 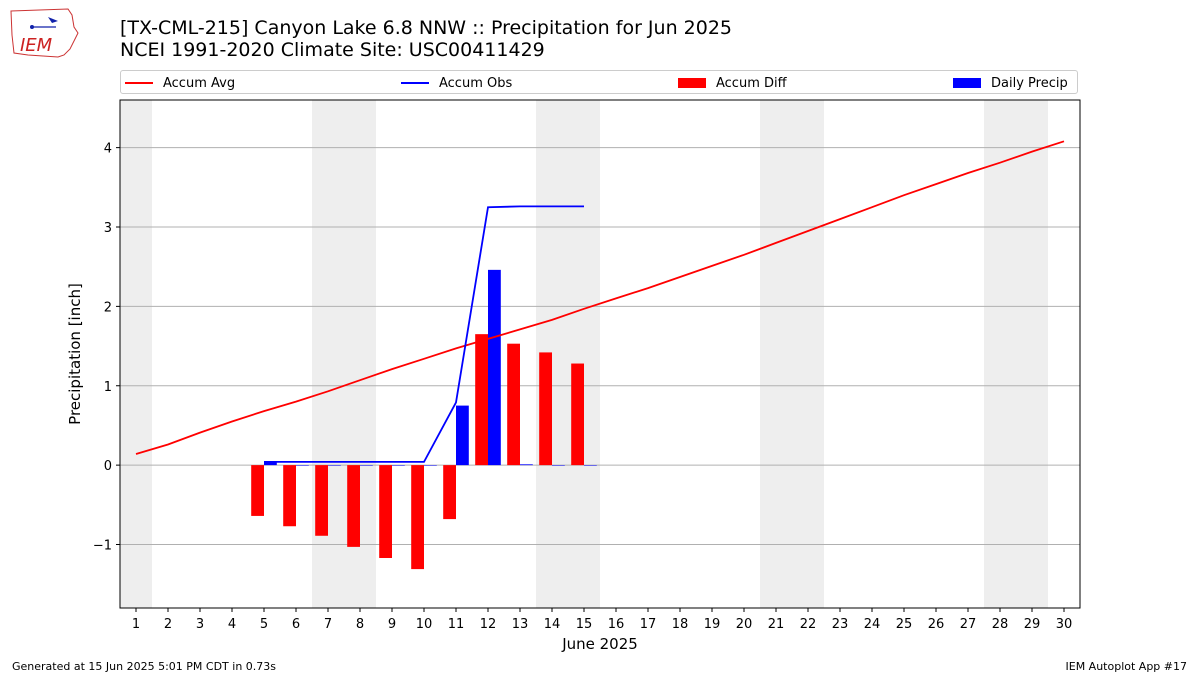 What do you see at coordinates (456, 624) in the screenshot?
I see `xtick-label-11: 11` at bounding box center [456, 624].